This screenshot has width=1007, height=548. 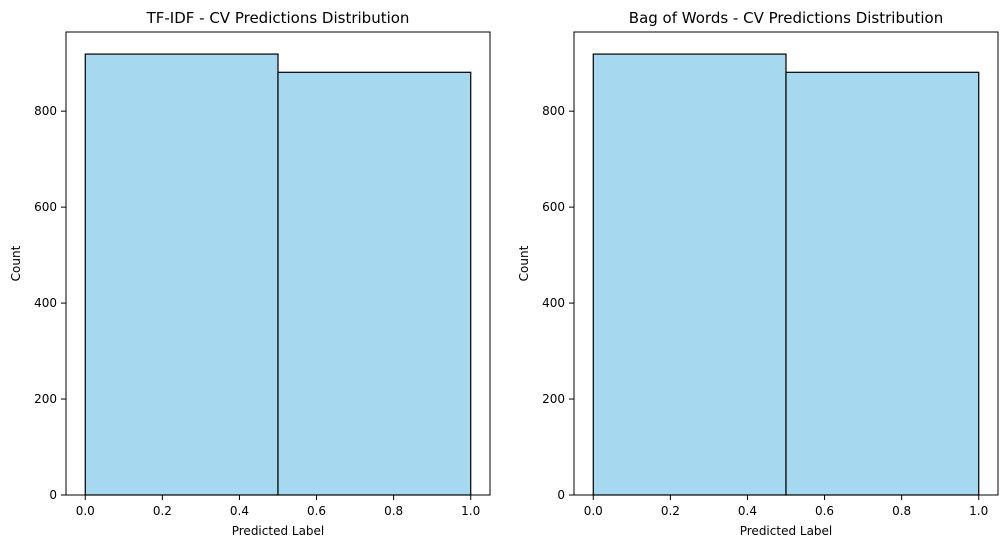 What do you see at coordinates (278, 18) in the screenshot?
I see `chart-title: TF-IDF - CV Predictions Distribution` at bounding box center [278, 18].